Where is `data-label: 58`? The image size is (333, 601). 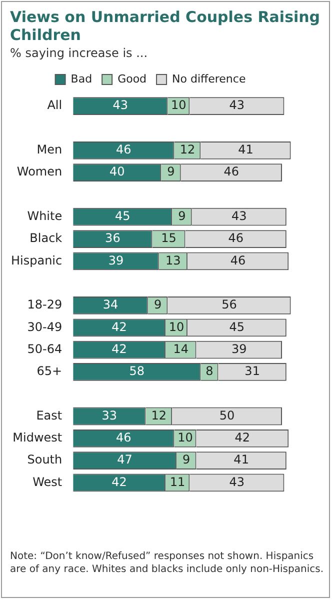
data-label: 58 is located at coordinates (137, 371).